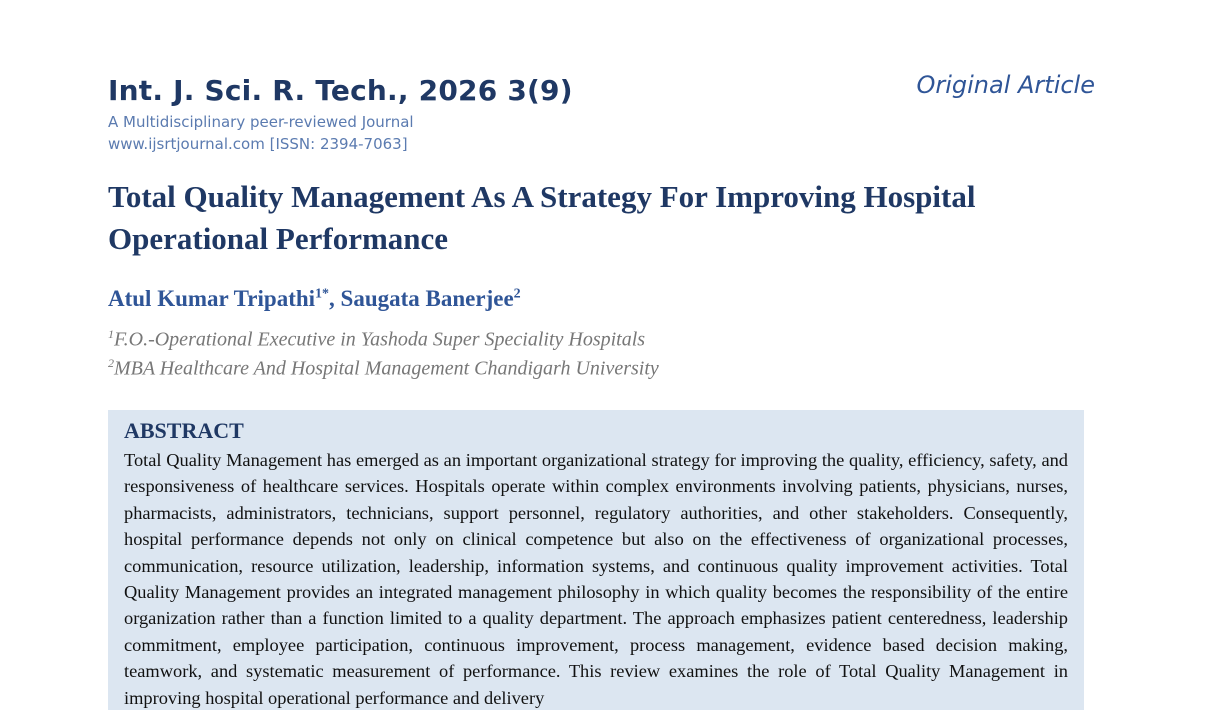 Image resolution: width=1220 pixels, height=711 pixels. What do you see at coordinates (340, 90) in the screenshot?
I see `journal-name: Int. J. Sci. R. Tech., 2026 3(9)` at bounding box center [340, 90].